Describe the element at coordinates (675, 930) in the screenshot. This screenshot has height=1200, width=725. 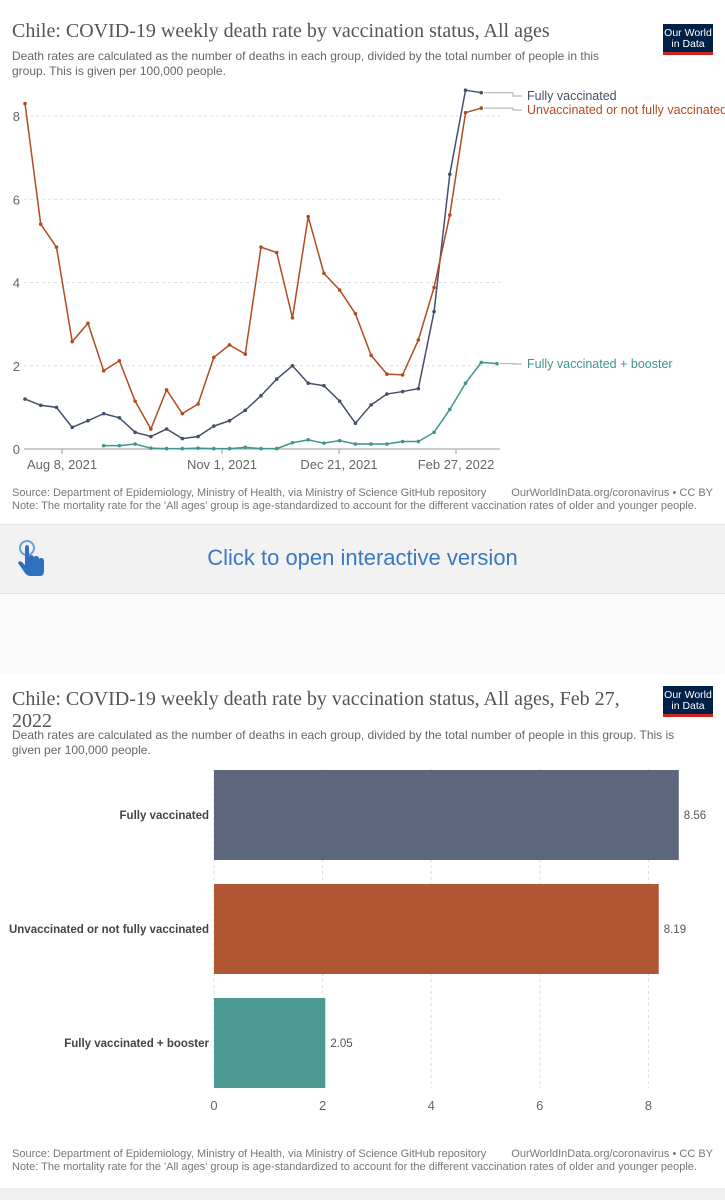
I see `value-label: 8.19` at that location.